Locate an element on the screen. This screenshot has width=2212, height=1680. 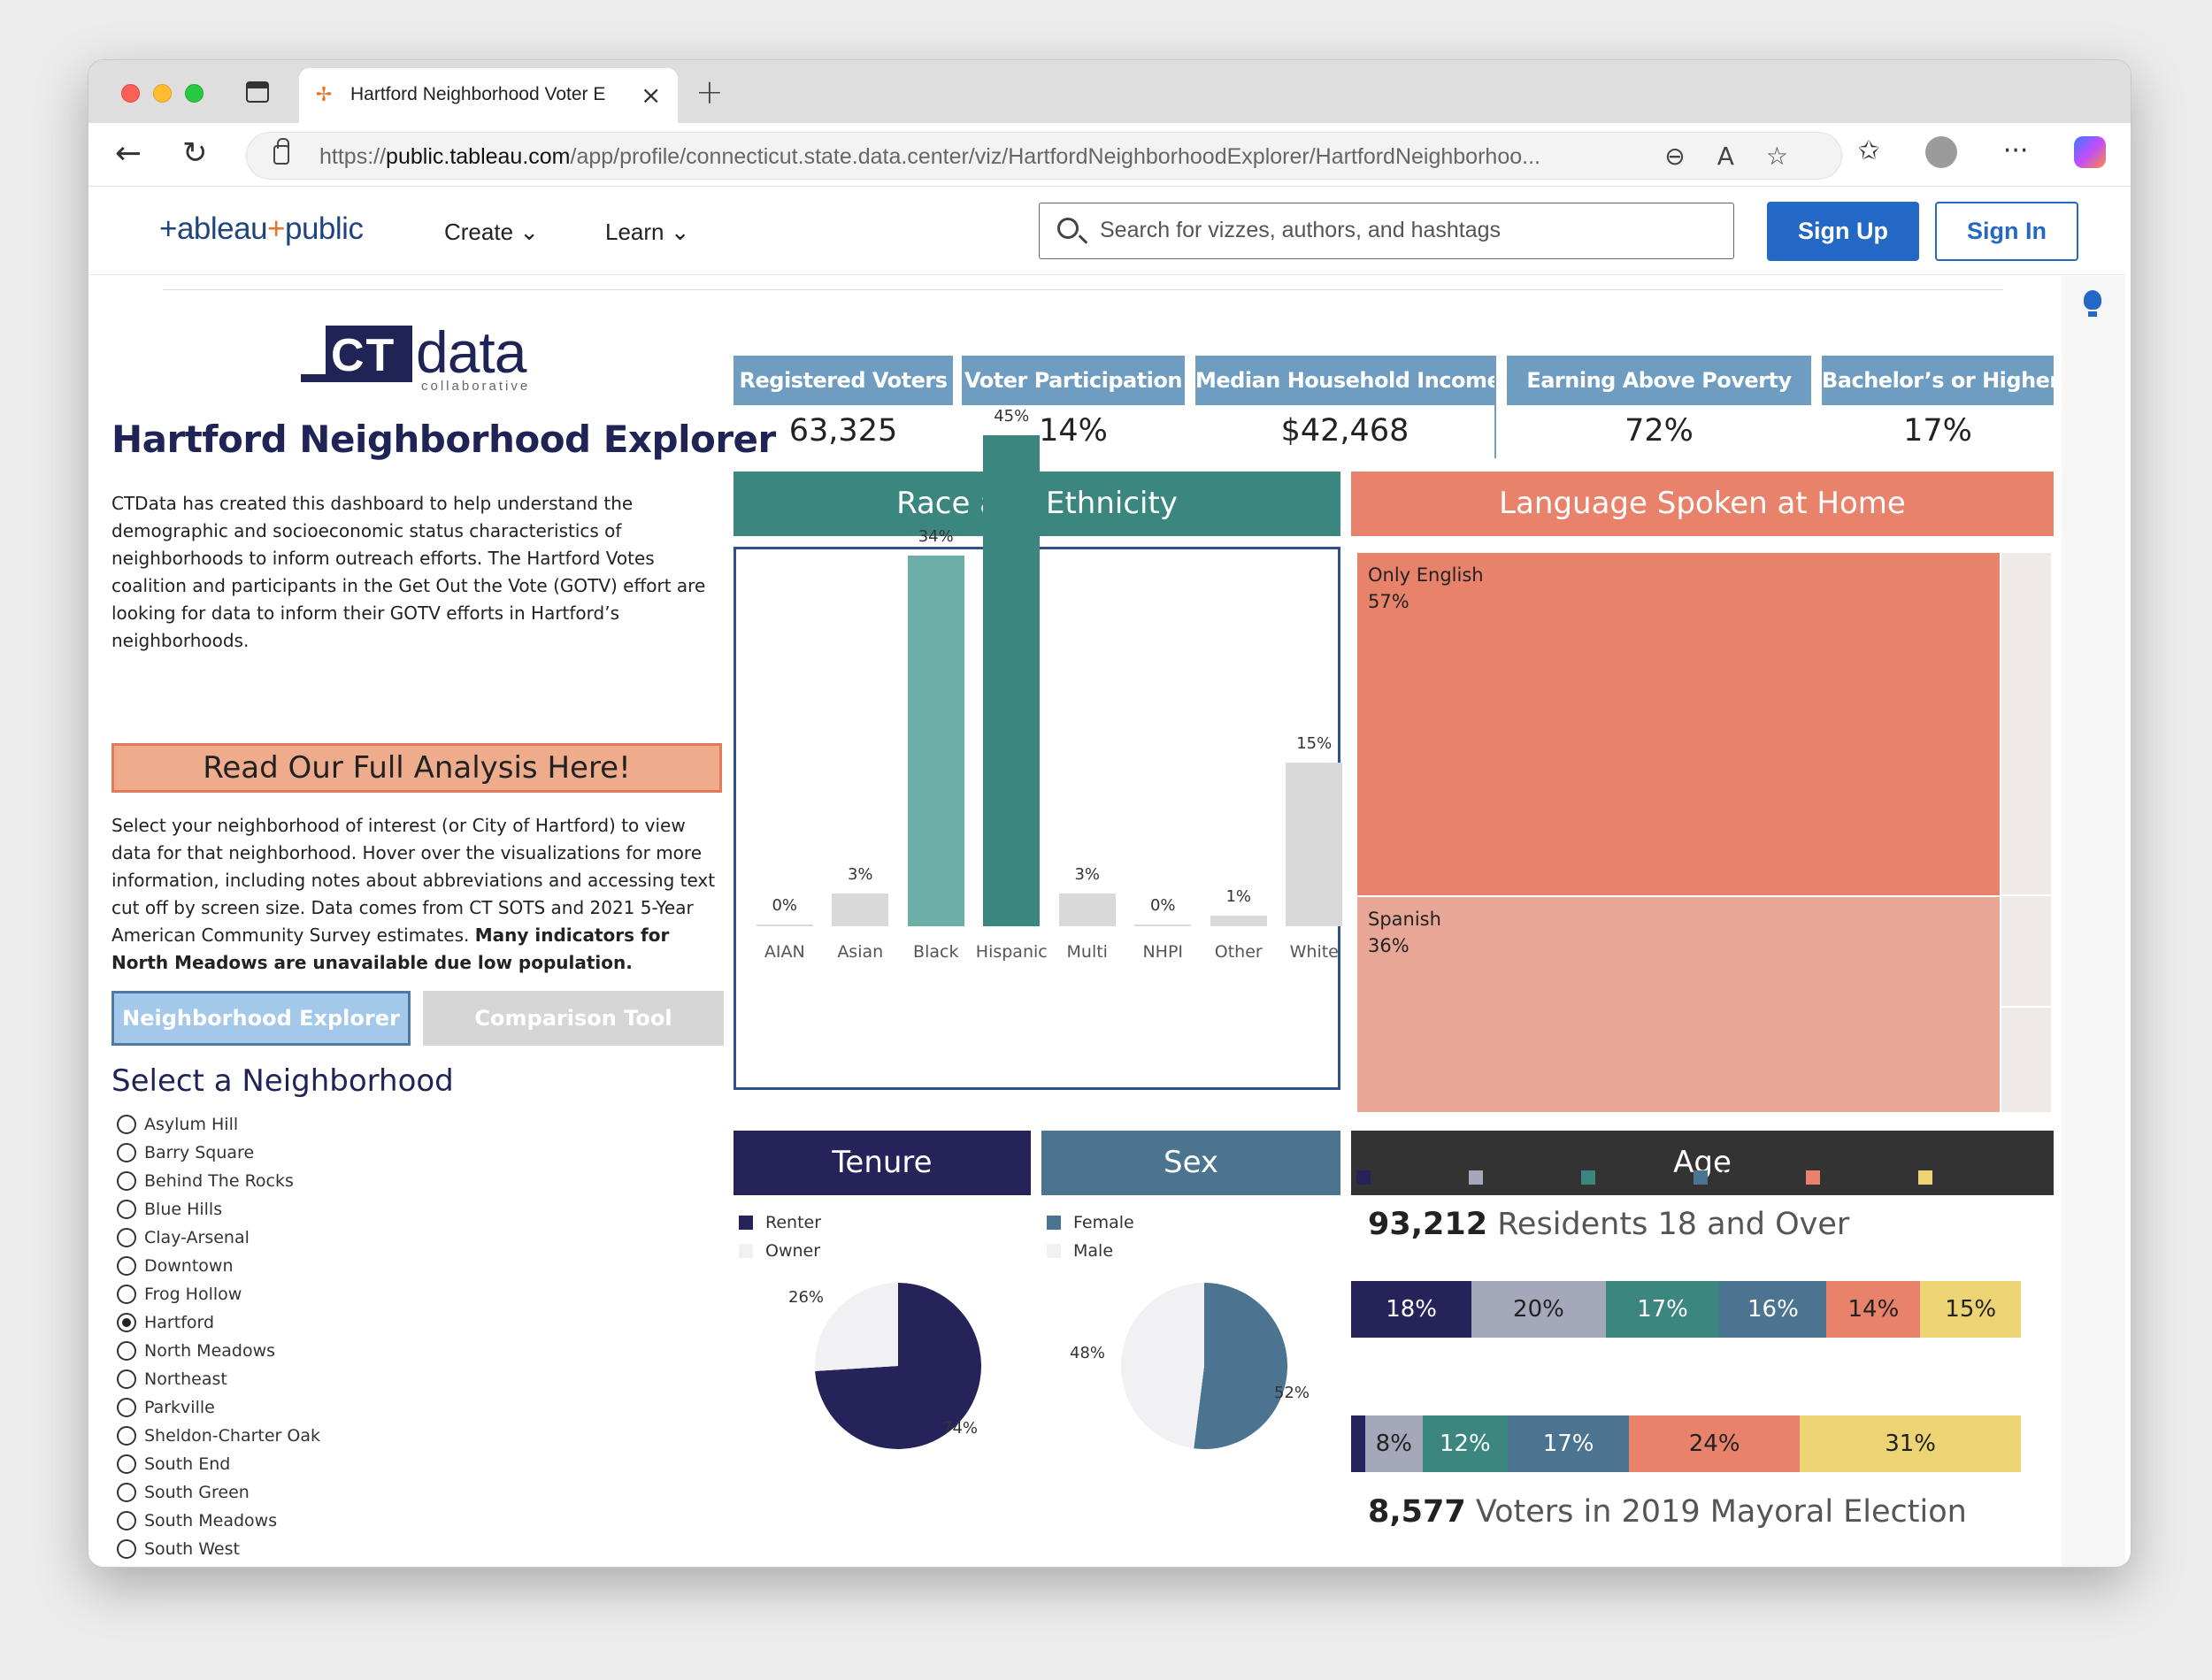
neighborhood-option: Downtown is located at coordinates (338, 1266).